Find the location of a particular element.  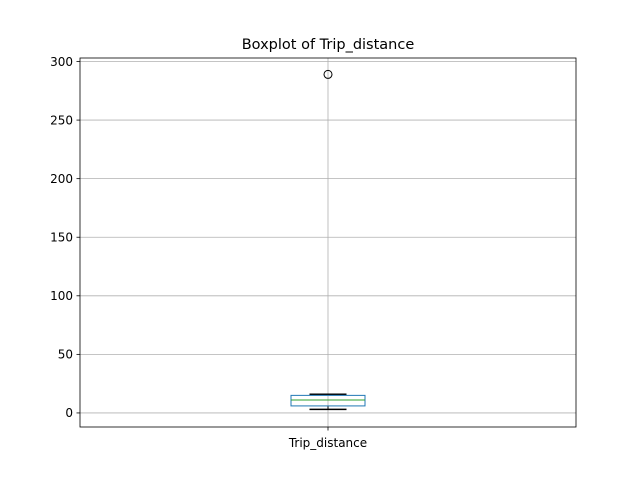

y-tick-label-50: 50 is located at coordinates (65, 355).